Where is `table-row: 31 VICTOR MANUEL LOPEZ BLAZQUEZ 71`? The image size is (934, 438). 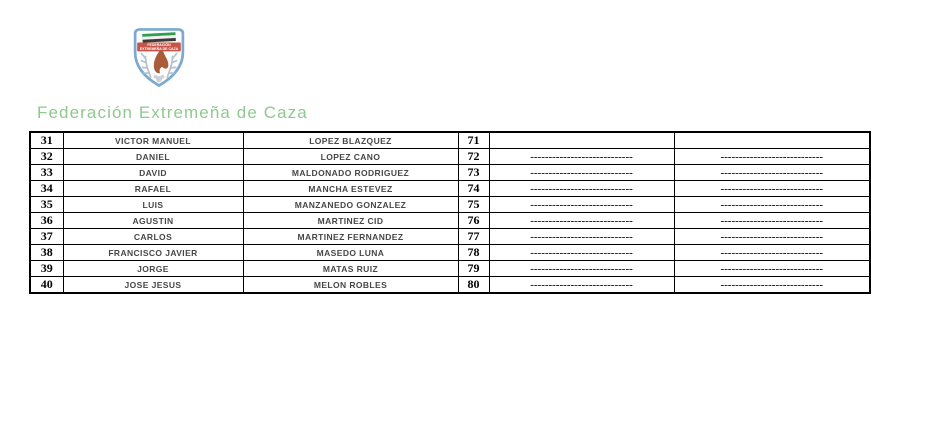 table-row: 31 VICTOR MANUEL LOPEZ BLAZQUEZ 71 is located at coordinates (450, 140).